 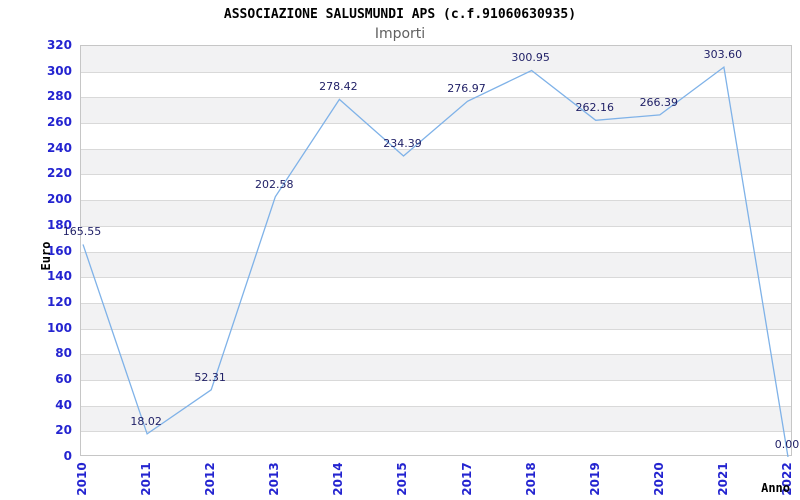 I want to click on x-tick-label: 2021, so click(x=722, y=479).